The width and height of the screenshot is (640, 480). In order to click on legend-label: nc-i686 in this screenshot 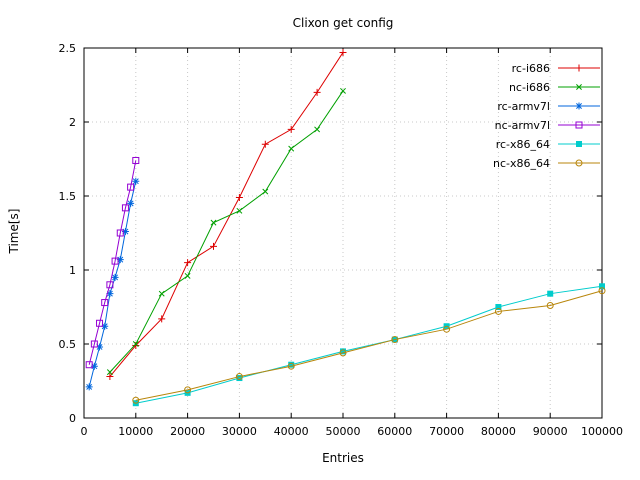, I will do `click(529, 87)`.